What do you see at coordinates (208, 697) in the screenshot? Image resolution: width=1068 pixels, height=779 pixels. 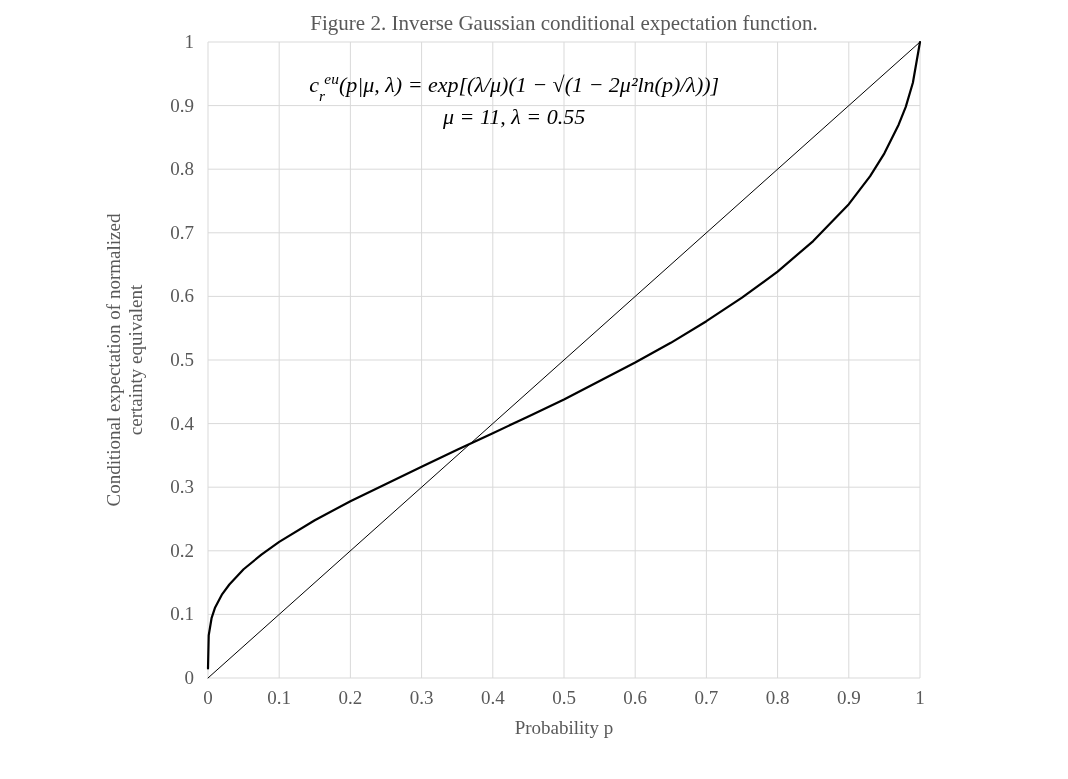 I see `x-tick-label: 0` at bounding box center [208, 697].